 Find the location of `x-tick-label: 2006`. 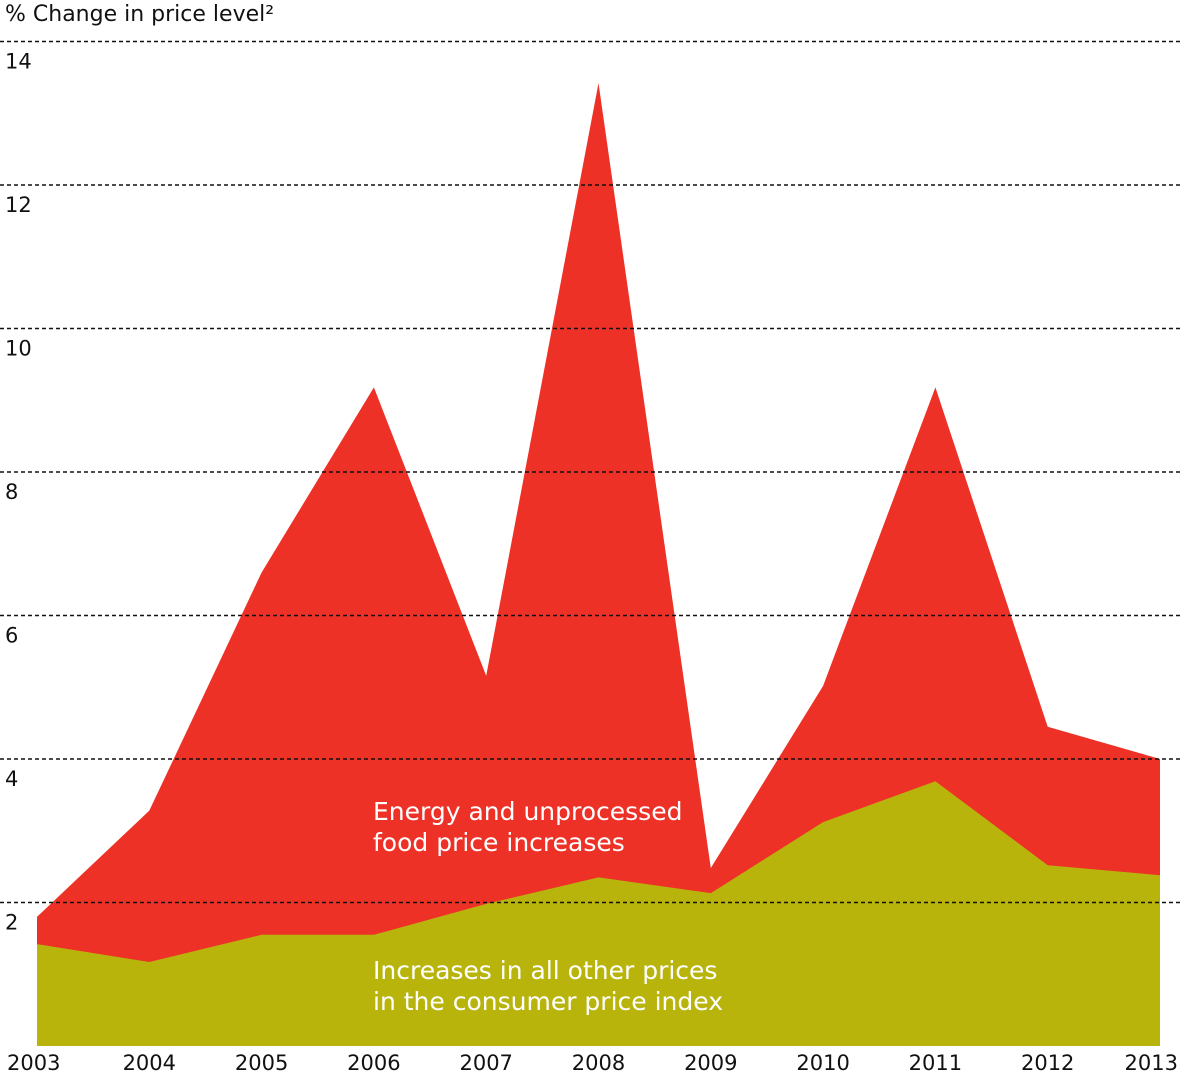

x-tick-label: 2006 is located at coordinates (373, 1061).